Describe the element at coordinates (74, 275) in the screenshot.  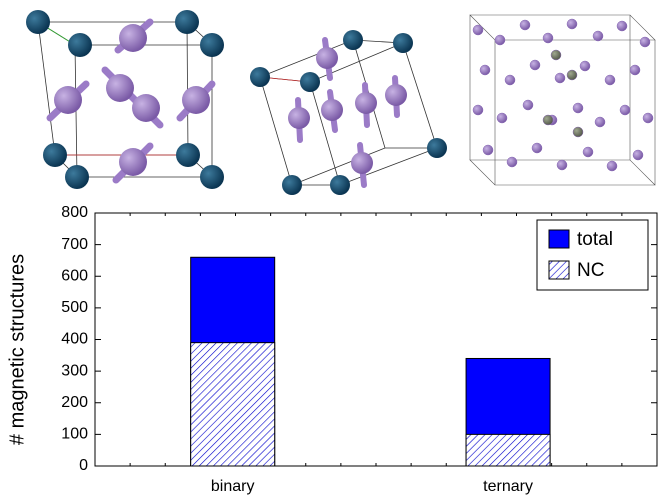
I see `y-tick-label: 600` at that location.